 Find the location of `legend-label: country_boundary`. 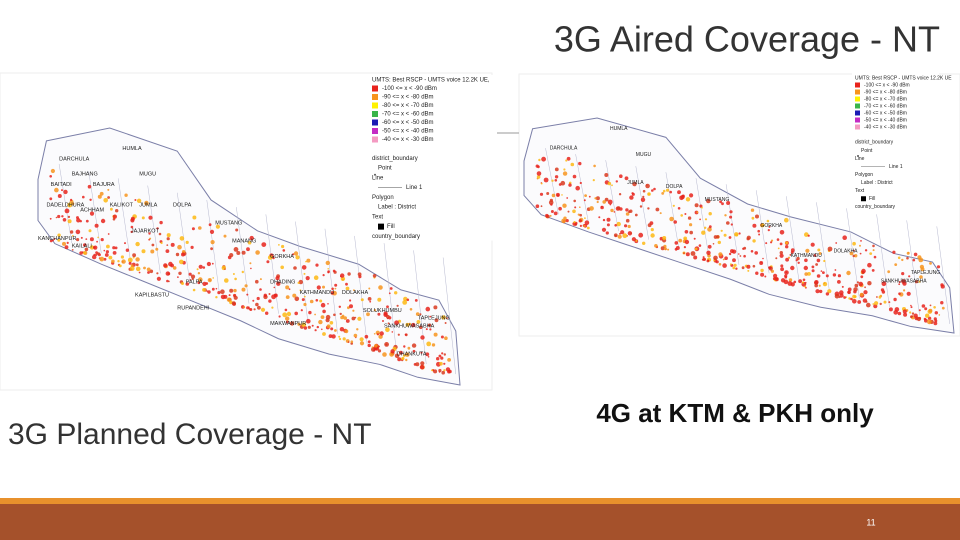

legend-label: country_boundary is located at coordinates (875, 207).